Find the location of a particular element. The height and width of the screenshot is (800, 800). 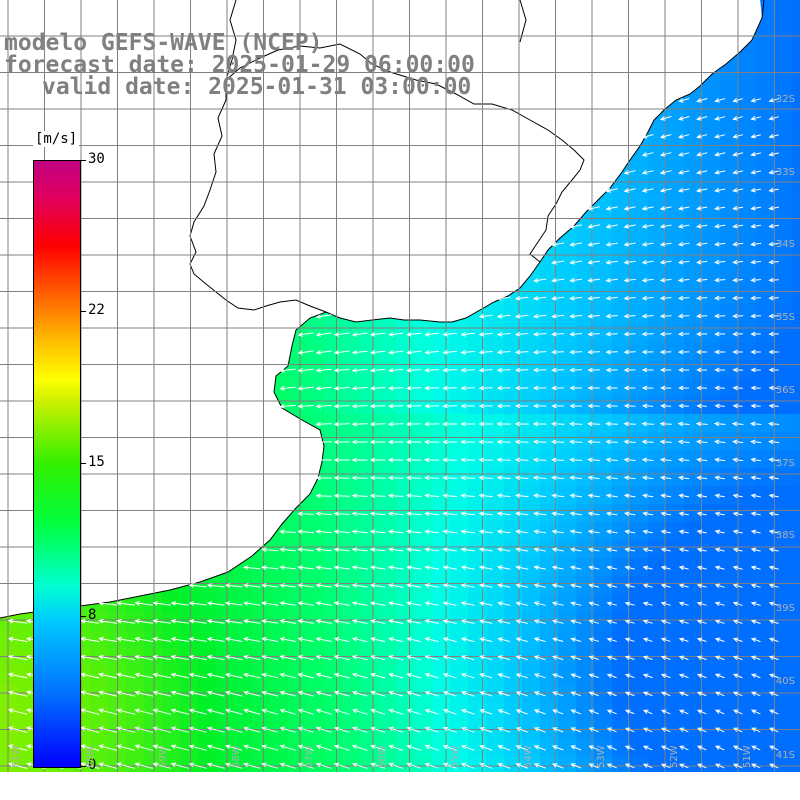

lon-label: 59W is located at coordinates (163, 756).